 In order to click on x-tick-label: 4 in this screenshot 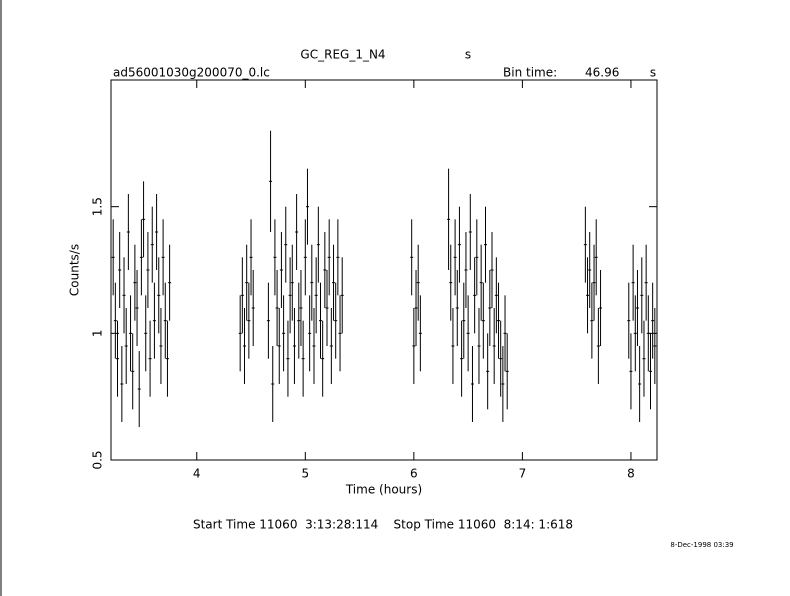, I will do `click(197, 474)`.